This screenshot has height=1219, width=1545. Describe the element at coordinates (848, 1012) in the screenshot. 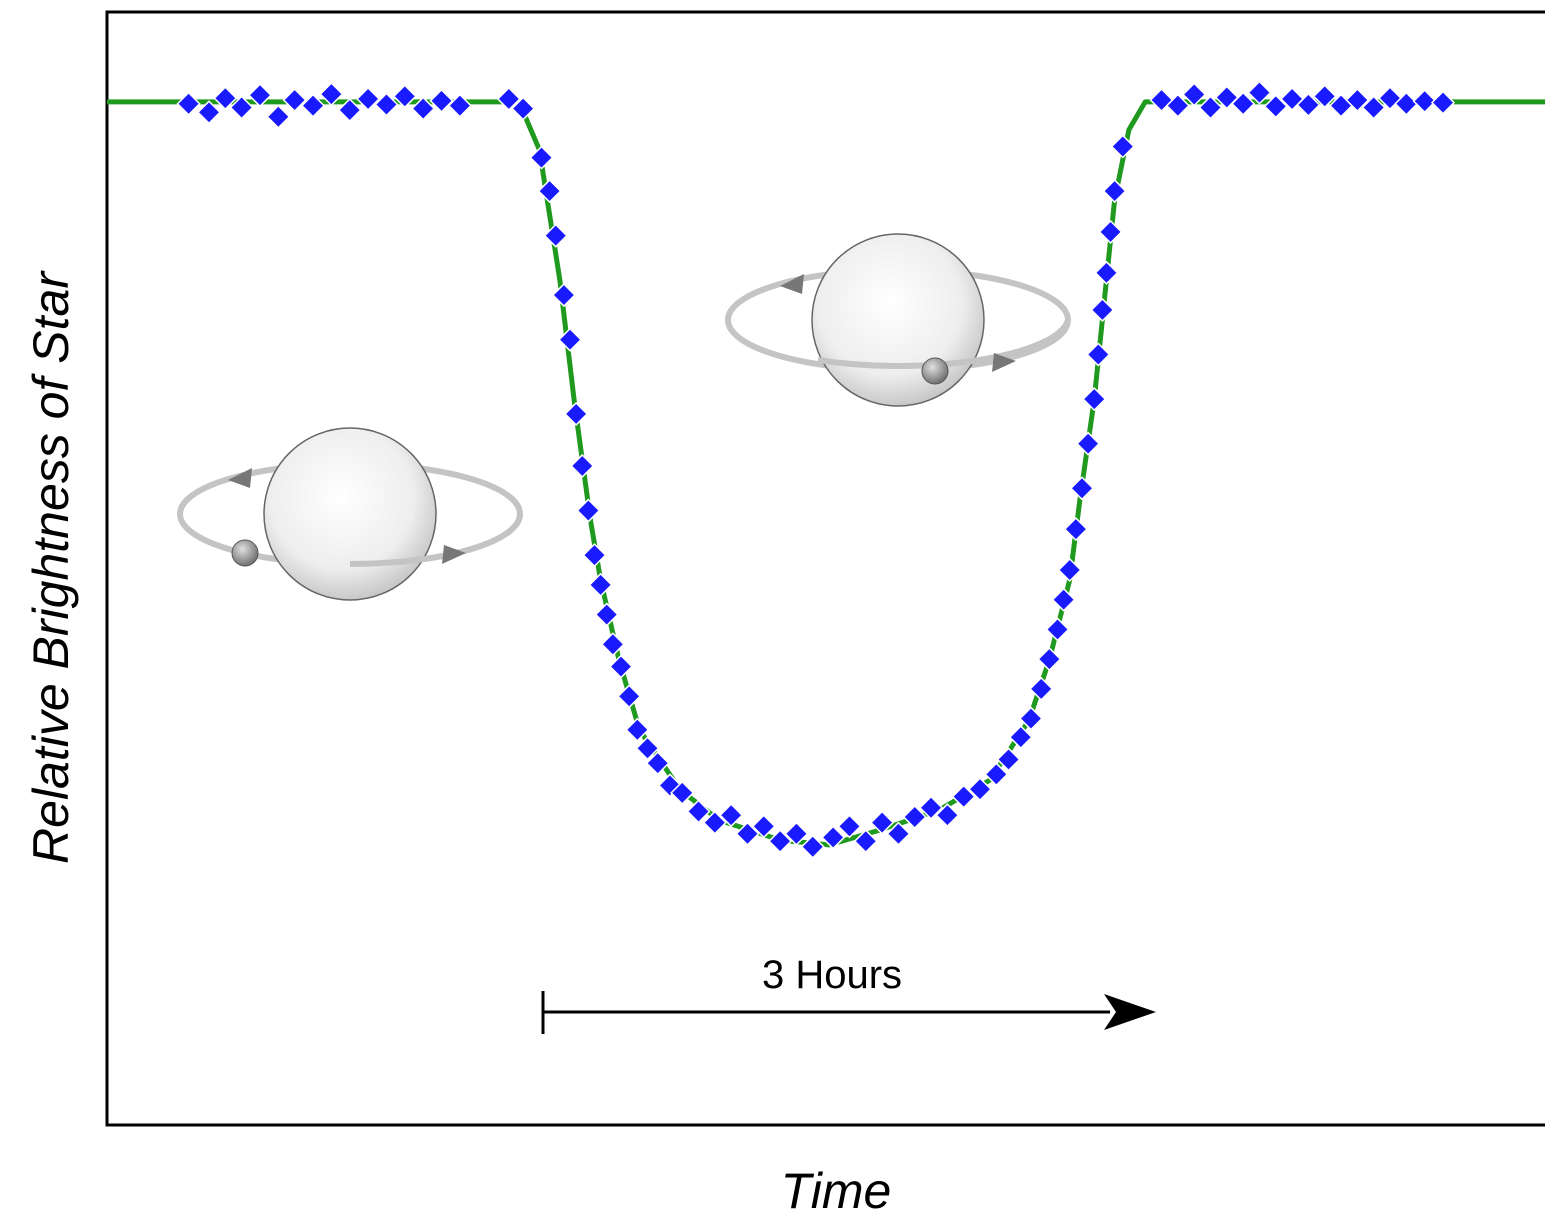

I see `duration-arrow` at that location.